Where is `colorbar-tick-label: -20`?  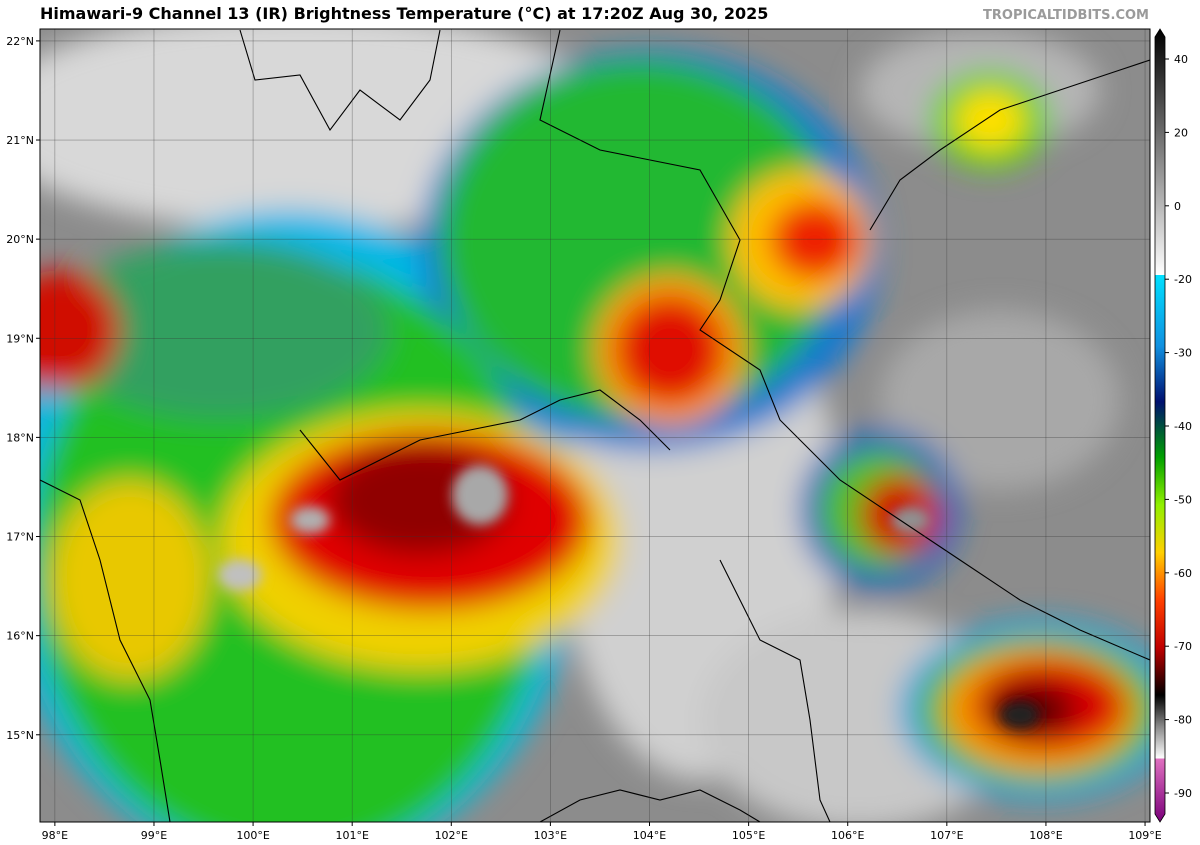 colorbar-tick-label: -20 is located at coordinates (1183, 279).